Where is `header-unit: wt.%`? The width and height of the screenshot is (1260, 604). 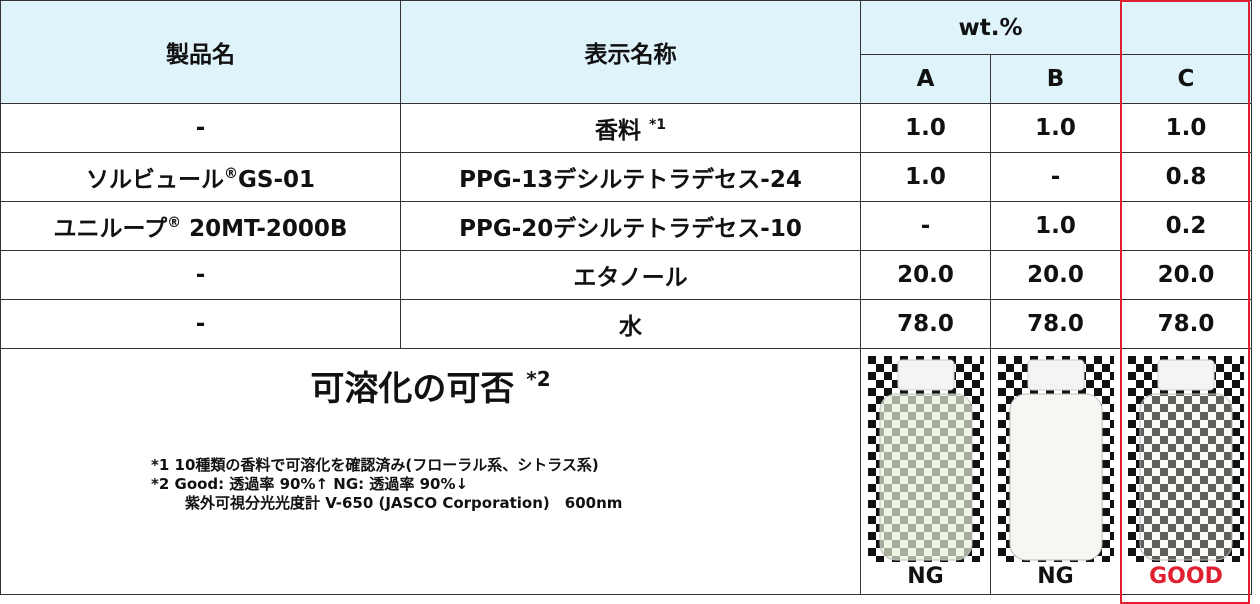 header-unit: wt.% is located at coordinates (990, 27).